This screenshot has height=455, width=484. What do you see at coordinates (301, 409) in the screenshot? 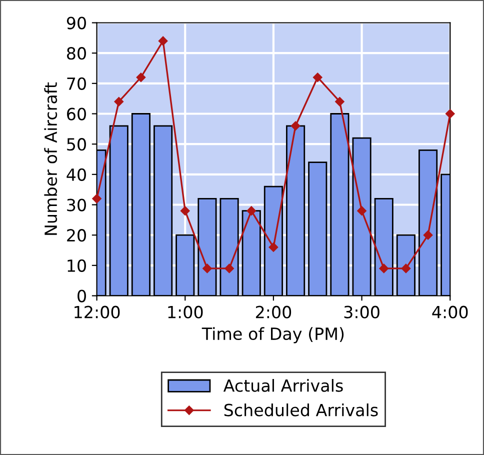
I see `legend-label: Scheduled Arrivals` at bounding box center [301, 409].